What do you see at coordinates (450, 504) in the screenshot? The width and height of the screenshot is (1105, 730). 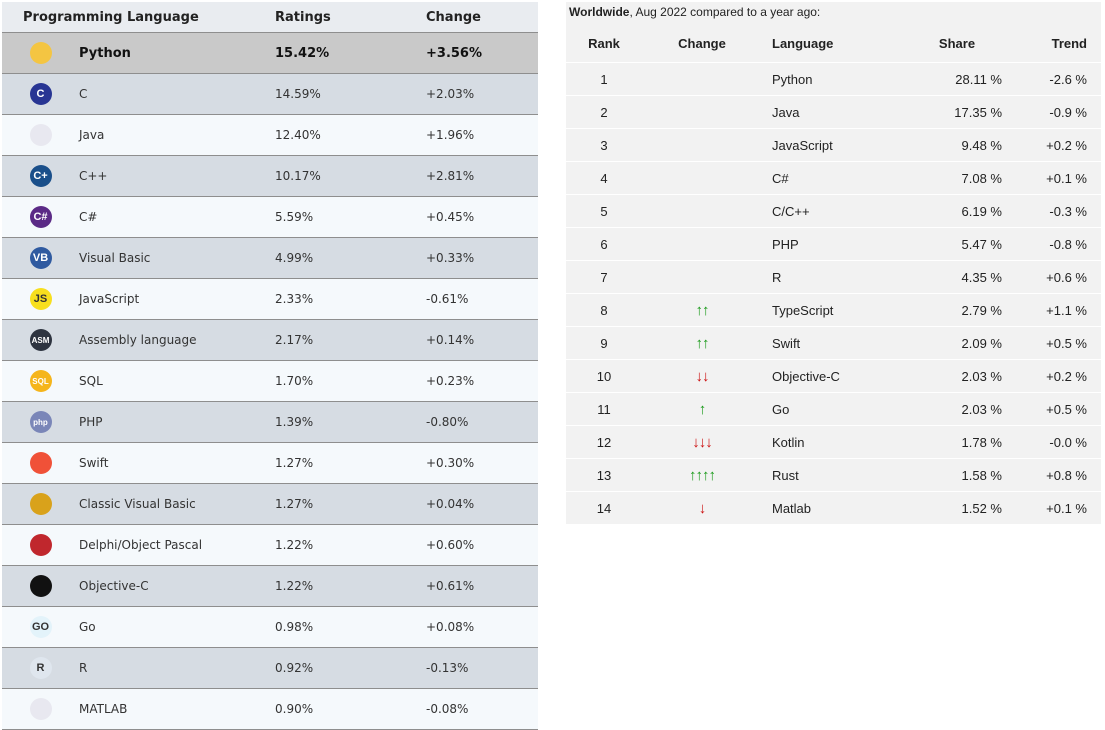 I see `change-cell: +0.04%` at bounding box center [450, 504].